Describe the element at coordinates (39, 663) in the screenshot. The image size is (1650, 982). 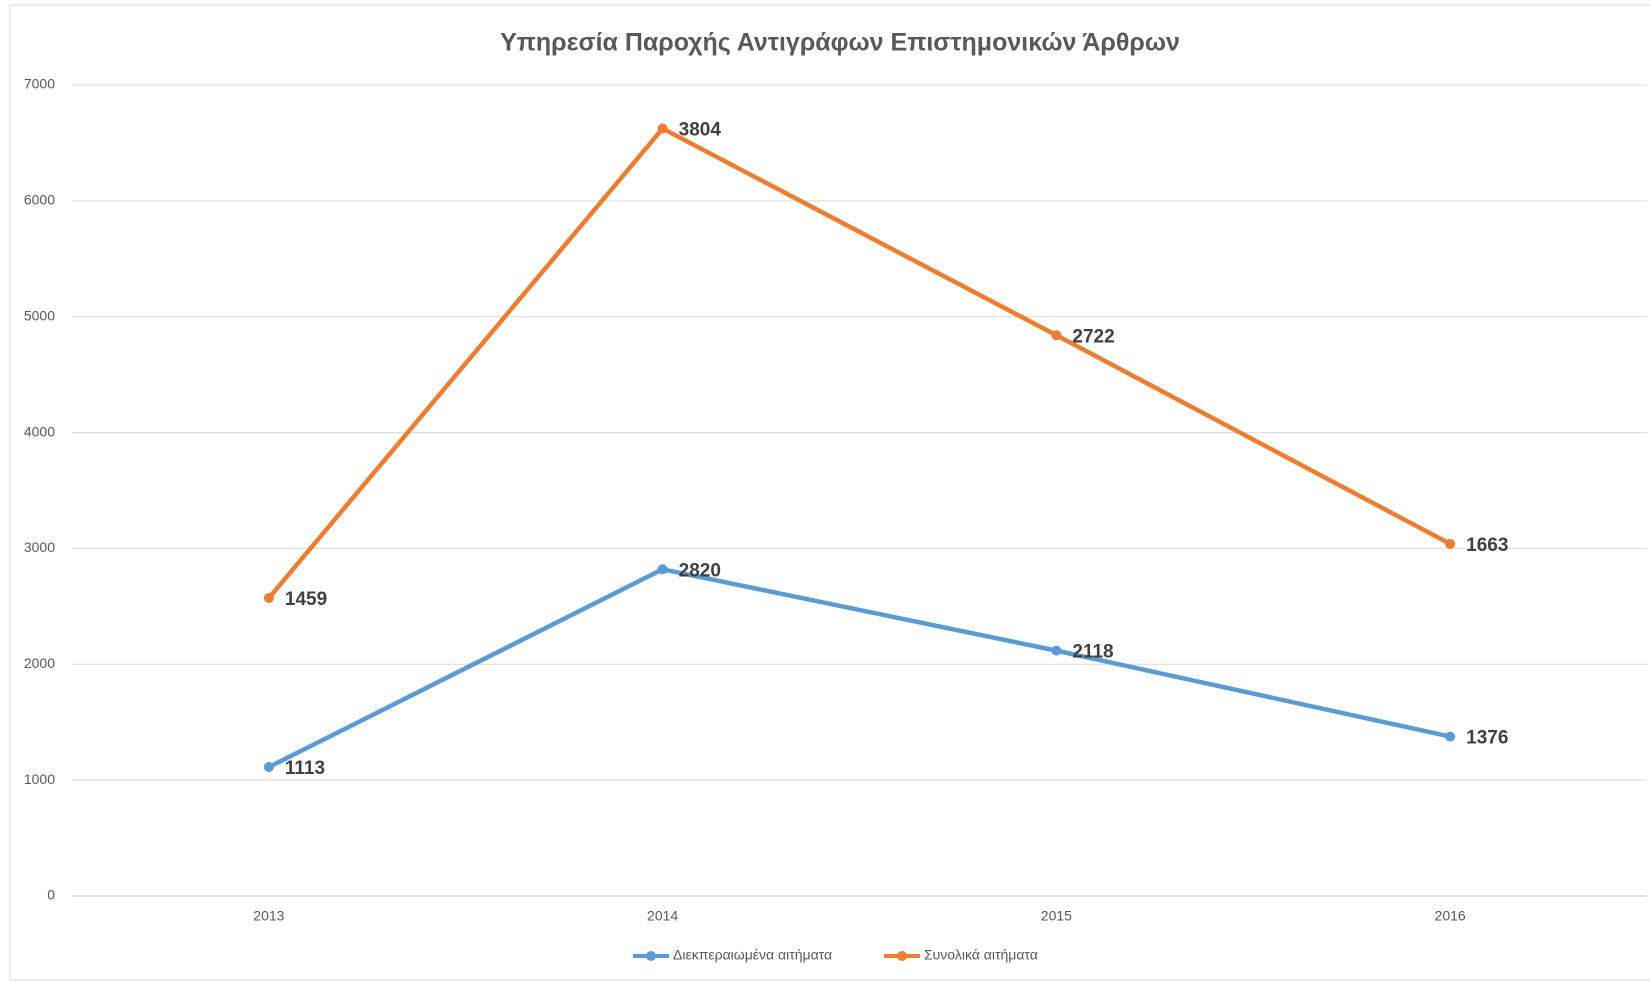
I see `y-tick-label: 2000` at that location.